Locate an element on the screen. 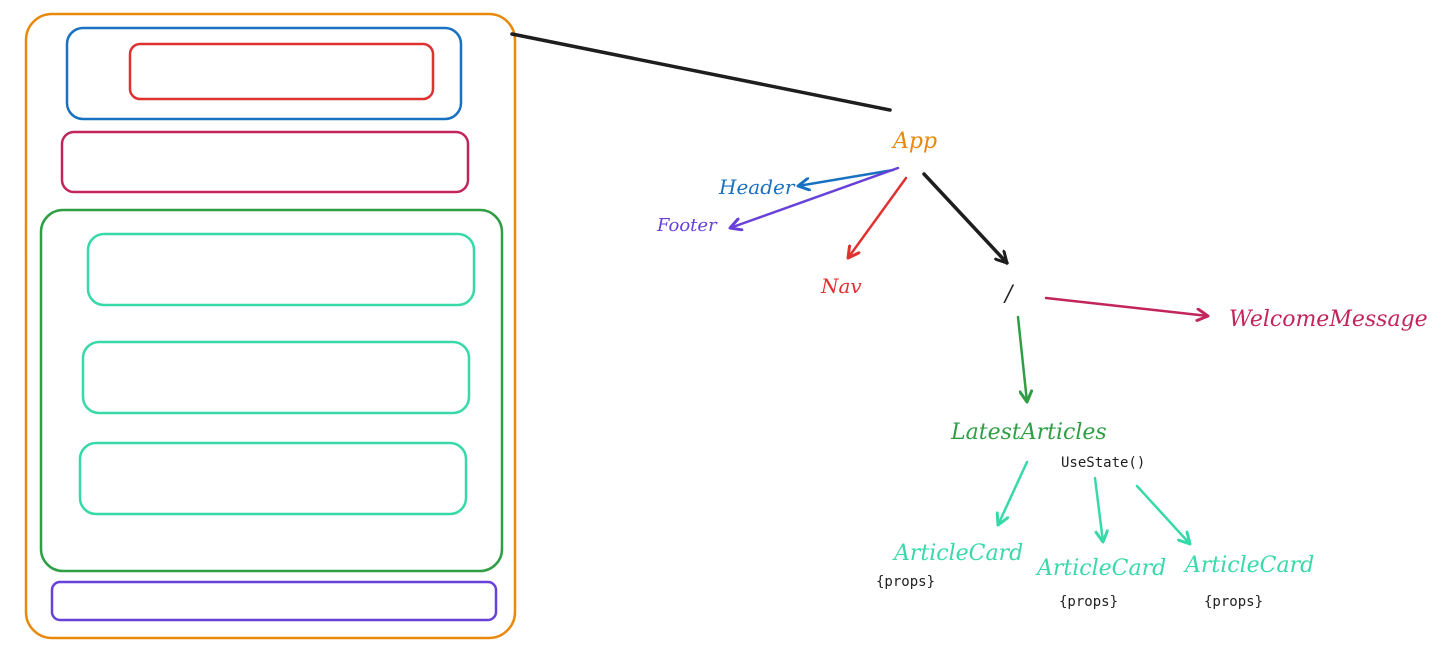 Image resolution: width=1440 pixels, height=658 pixels. latest-articles-note: UseState() is located at coordinates (1103, 463).